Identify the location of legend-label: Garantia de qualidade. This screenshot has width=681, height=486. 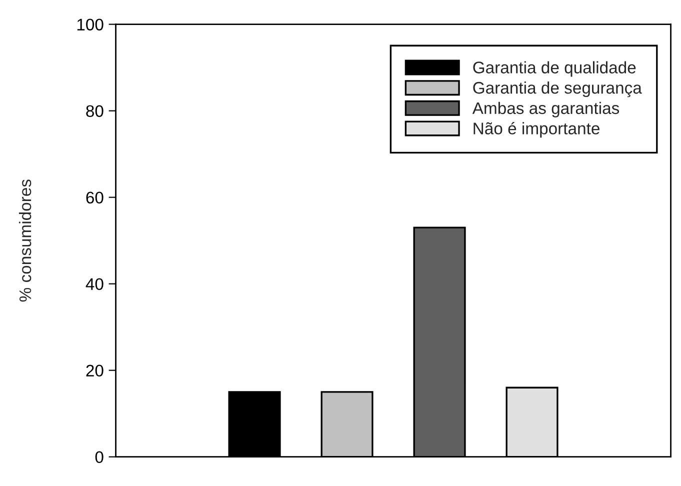
(554, 69).